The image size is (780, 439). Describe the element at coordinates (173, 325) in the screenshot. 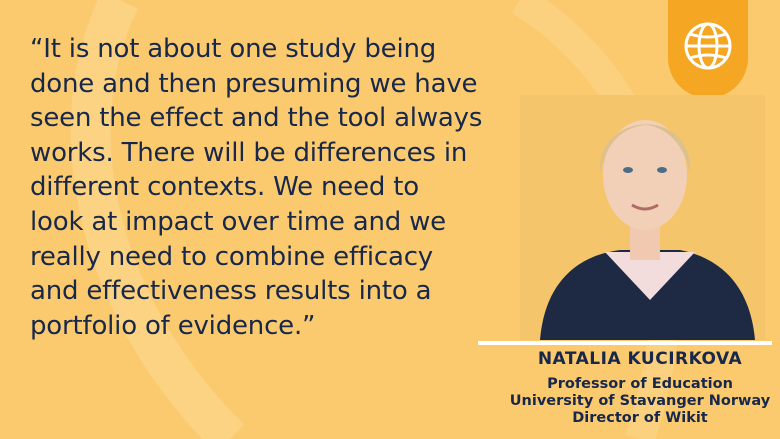

I see `quote-line: portfolio of evidence.”` at that location.